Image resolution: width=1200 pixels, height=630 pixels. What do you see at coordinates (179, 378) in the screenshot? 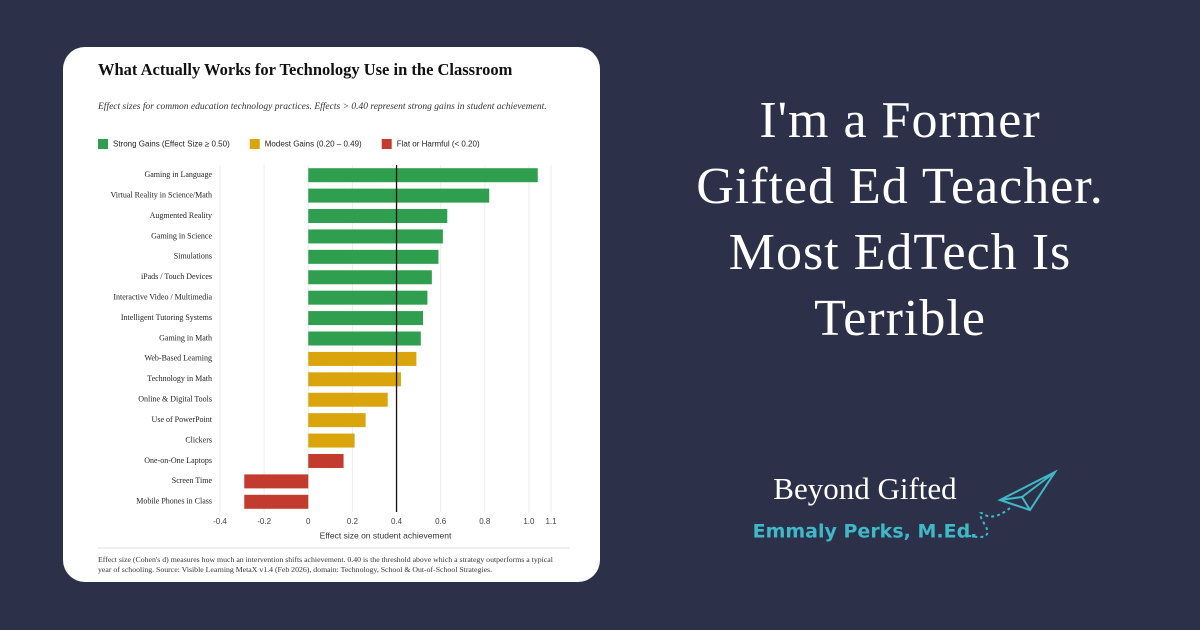
I see `category-label: Technology in Math` at bounding box center [179, 378].